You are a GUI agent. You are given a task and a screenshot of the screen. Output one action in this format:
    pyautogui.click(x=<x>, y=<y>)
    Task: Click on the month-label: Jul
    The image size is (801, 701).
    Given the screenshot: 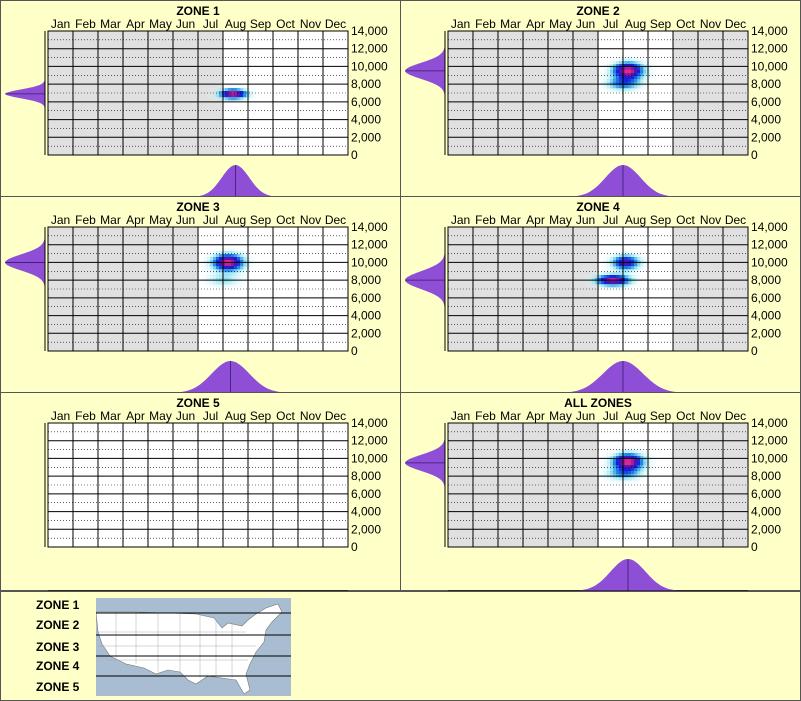 What is the action you would take?
    pyautogui.click(x=610, y=416)
    